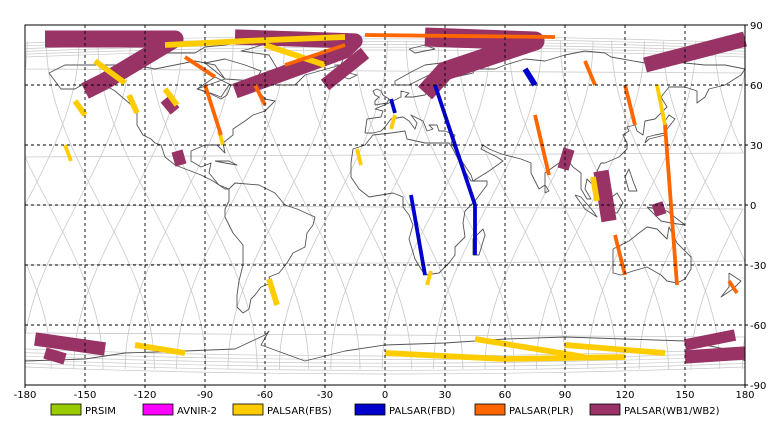 The image size is (770, 434). Describe the element at coordinates (652, 255) in the screenshot. I see `coastline-australia` at that location.